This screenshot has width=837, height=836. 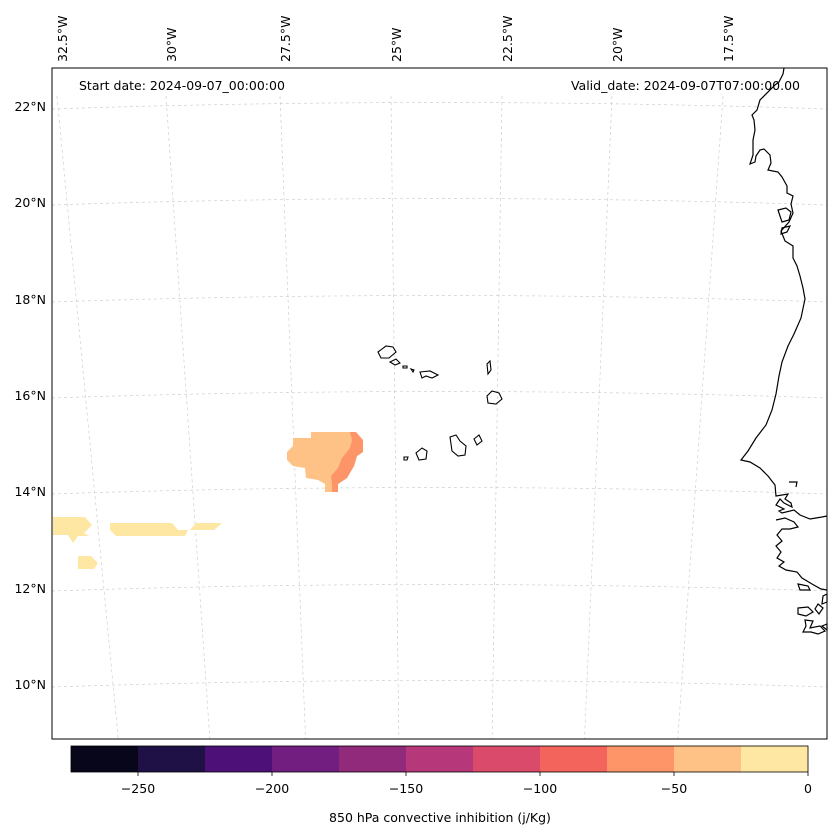 I want to click on island-santo-antao, so click(x=387, y=352).